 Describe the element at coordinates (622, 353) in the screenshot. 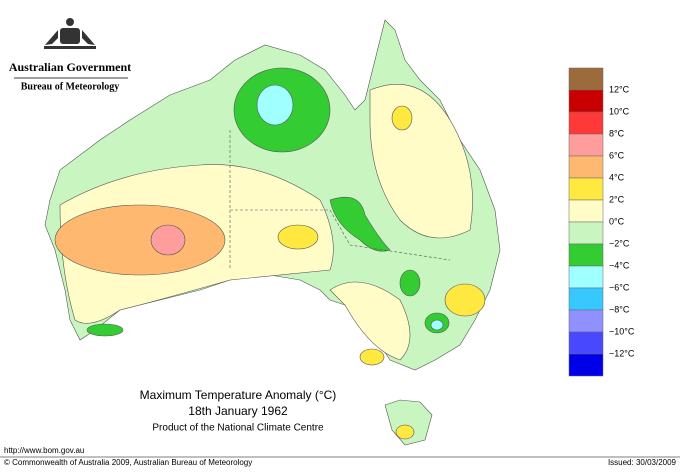

I see `legend-label: −12°C` at that location.